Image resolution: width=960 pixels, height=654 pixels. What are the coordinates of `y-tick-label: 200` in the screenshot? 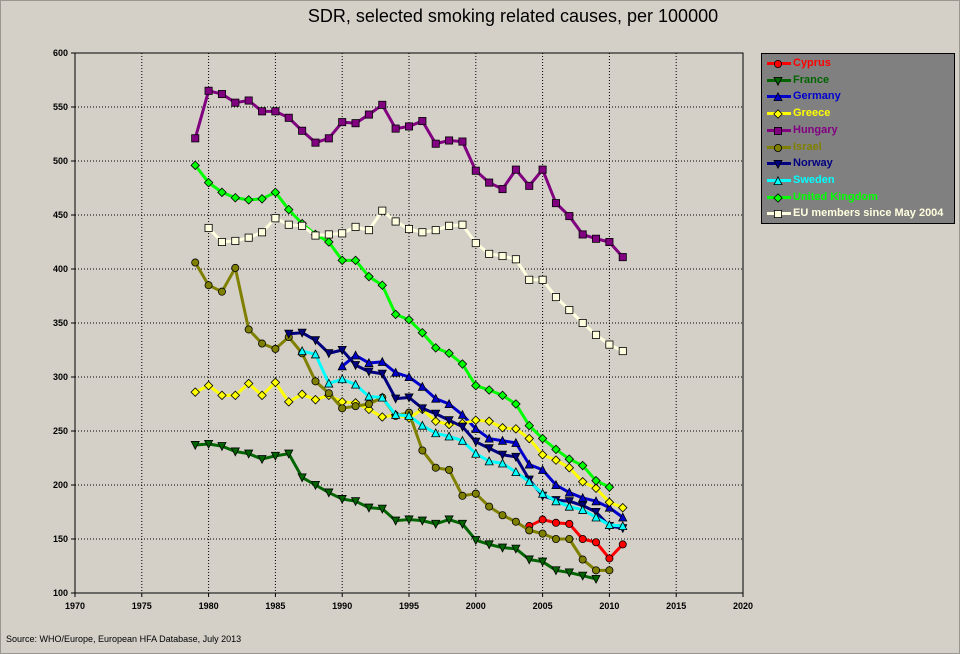 It's located at (60, 485).